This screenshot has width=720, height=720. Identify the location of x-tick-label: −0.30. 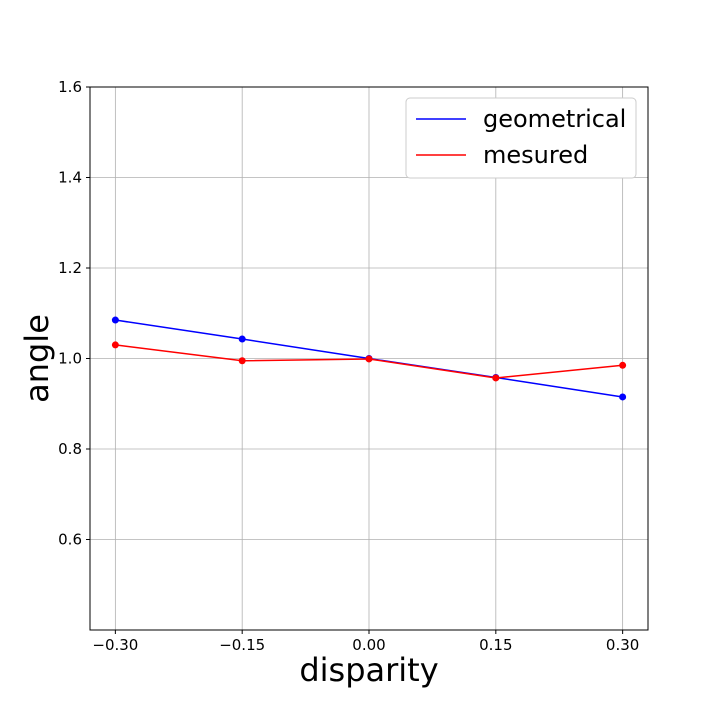
(115, 645).